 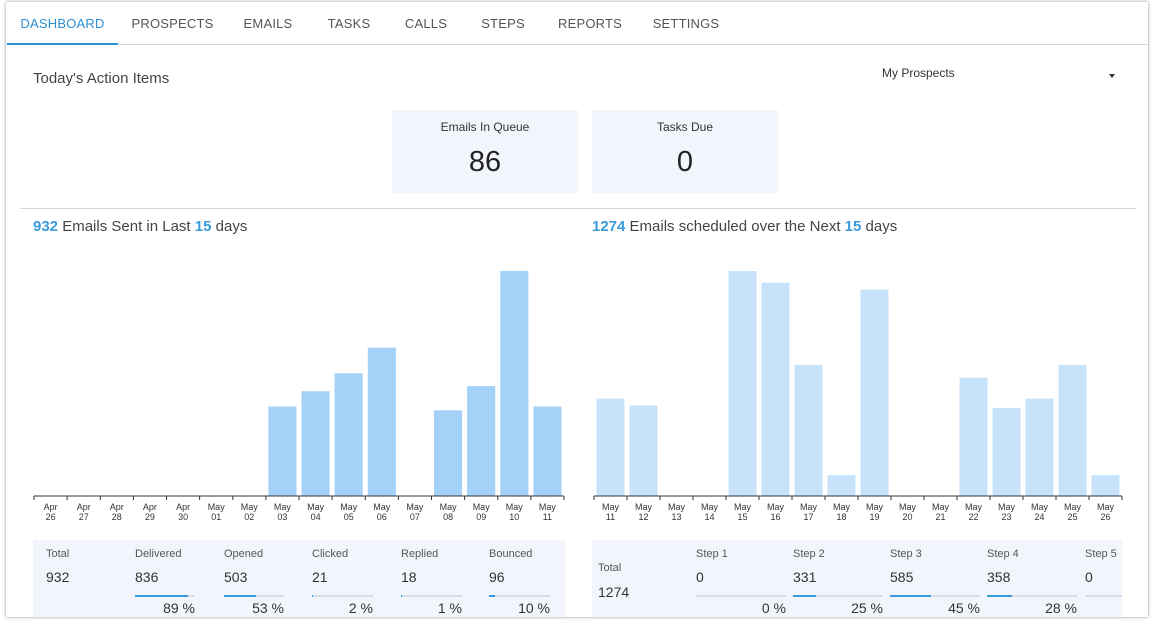 What do you see at coordinates (481, 517) in the screenshot?
I see `sent-chart-tick-label-day: 09` at bounding box center [481, 517].